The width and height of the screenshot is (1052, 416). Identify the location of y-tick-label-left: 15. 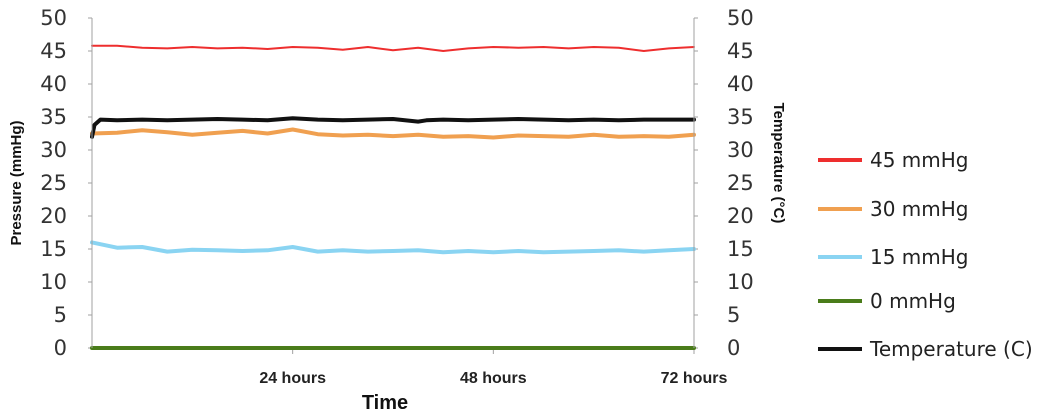
(53, 249).